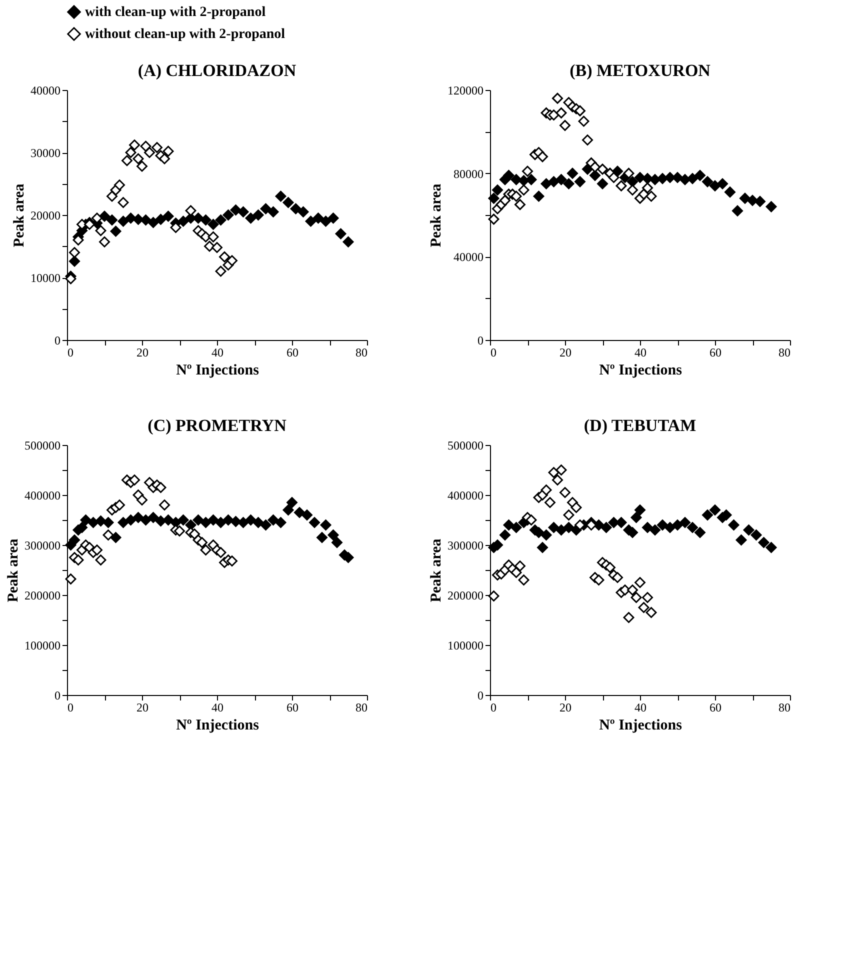 The height and width of the screenshot is (963, 863). What do you see at coordinates (45, 278) in the screenshot?
I see `y-tick-label: 10000` at bounding box center [45, 278].